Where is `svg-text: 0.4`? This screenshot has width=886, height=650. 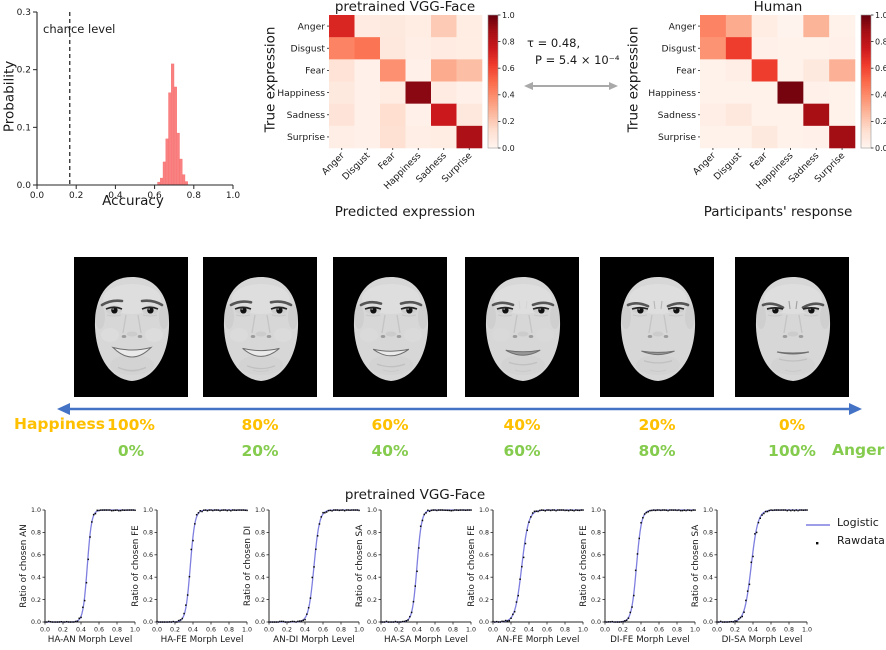
svg-text: 0.4 is located at coordinates (880, 95).